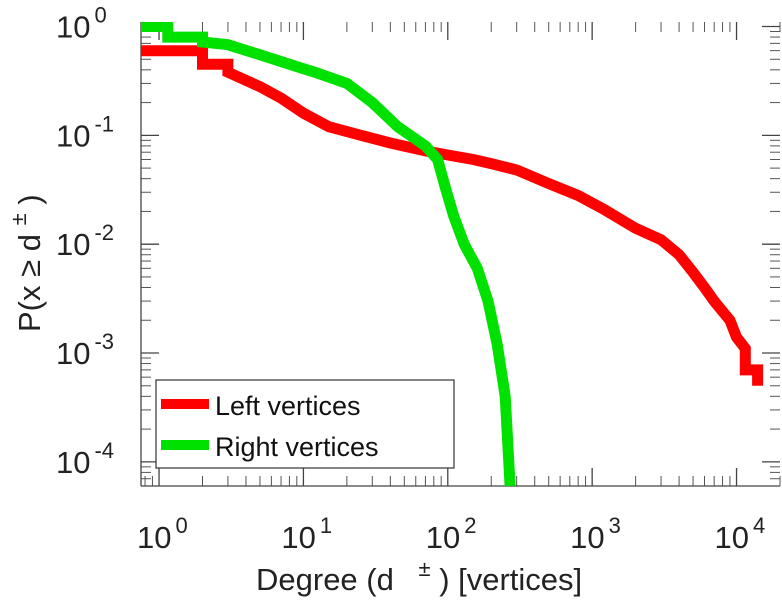 Image resolution: width=782 pixels, height=600 pixels. I want to click on y-axis-title-d: d, so click(29, 242).